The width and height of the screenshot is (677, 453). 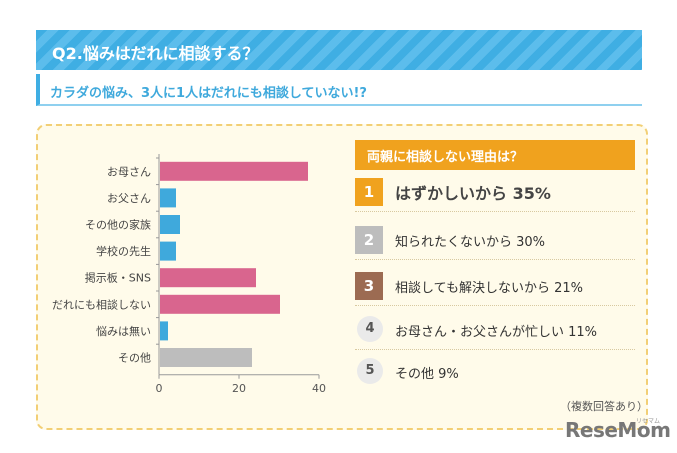 I want to click on question-header: Q2.悩みはだれに相談する？, so click(x=339, y=50).